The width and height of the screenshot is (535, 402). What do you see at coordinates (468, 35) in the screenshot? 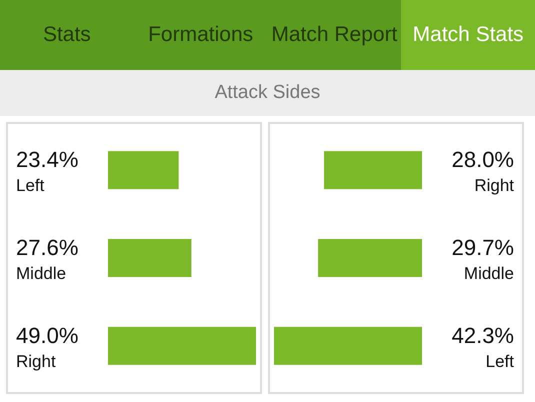
I see `text: Match Stats` at bounding box center [468, 35].